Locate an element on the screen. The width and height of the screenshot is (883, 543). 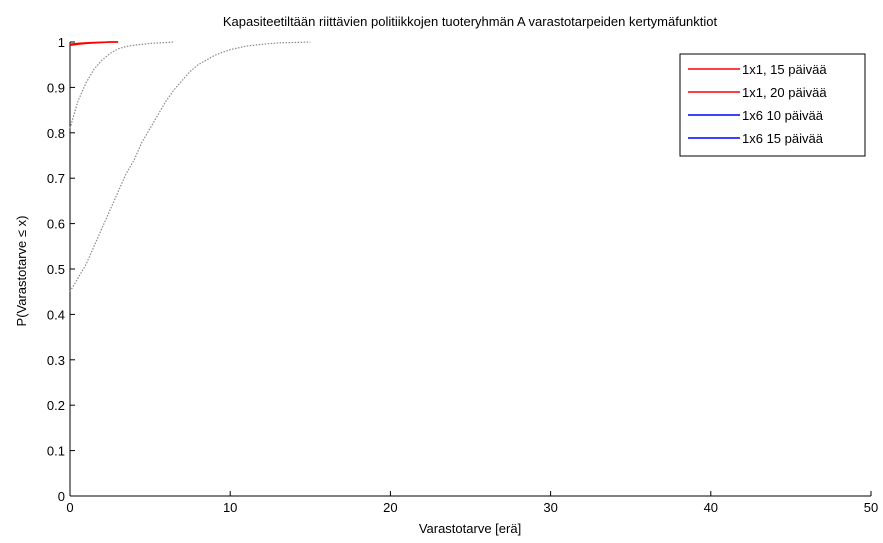
y-tick-label: 0 is located at coordinates (61, 496).